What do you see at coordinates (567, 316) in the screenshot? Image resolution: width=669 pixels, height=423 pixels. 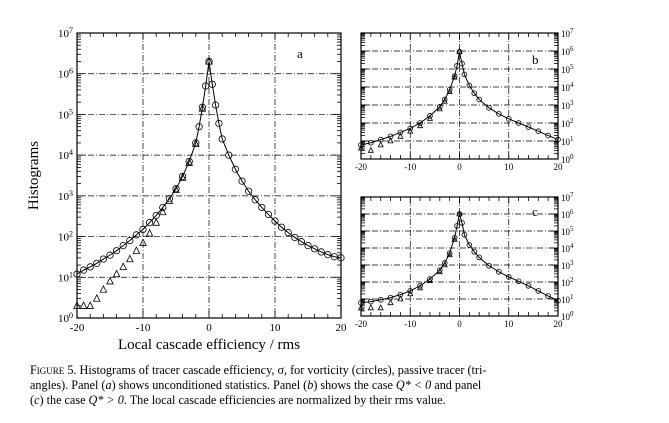 I see `y-tick-label: 10⁰` at bounding box center [567, 316].